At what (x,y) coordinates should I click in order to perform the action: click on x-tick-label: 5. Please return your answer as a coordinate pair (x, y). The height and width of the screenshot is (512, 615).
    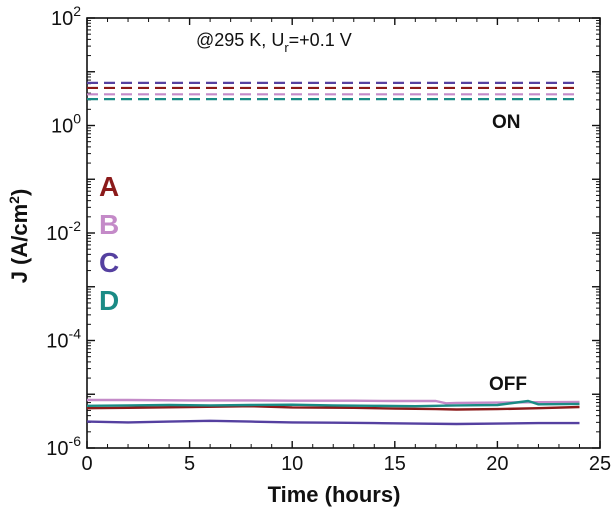
    Looking at the image, I should click on (189, 464).